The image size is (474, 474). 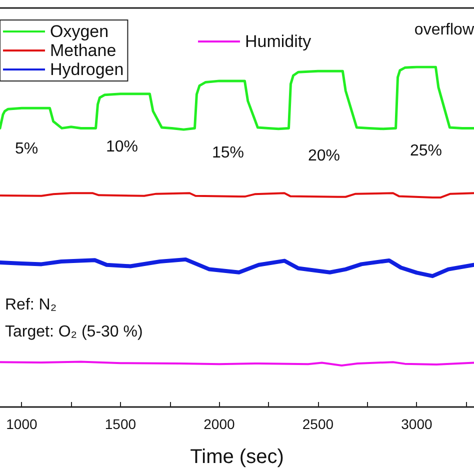 What do you see at coordinates (74, 332) in the screenshot?
I see `annotation: Target: O₂ (5-30 %)` at bounding box center [74, 332].